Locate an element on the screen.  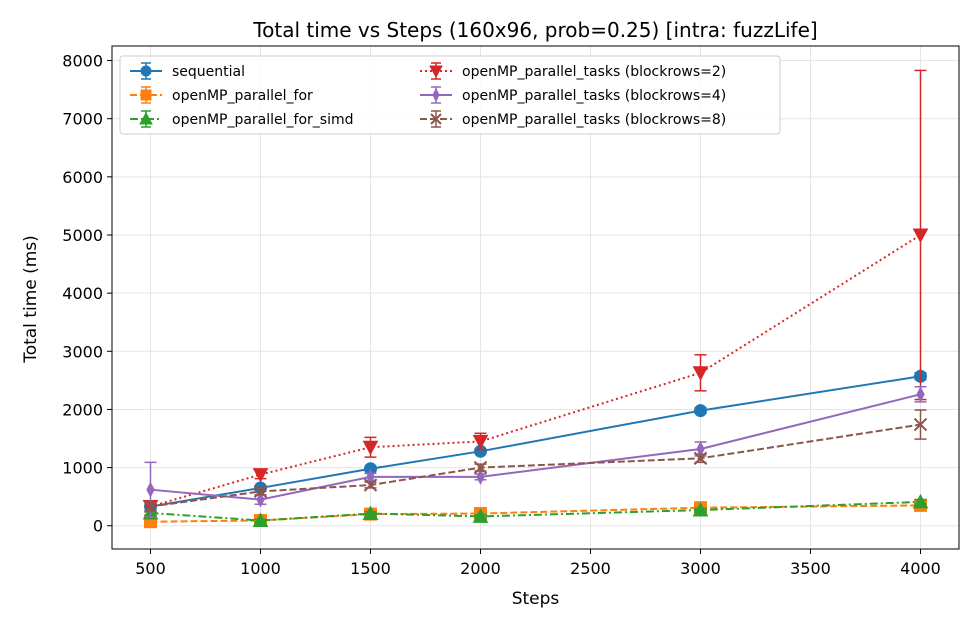
y-tick-label: 5000 is located at coordinates (82, 235).